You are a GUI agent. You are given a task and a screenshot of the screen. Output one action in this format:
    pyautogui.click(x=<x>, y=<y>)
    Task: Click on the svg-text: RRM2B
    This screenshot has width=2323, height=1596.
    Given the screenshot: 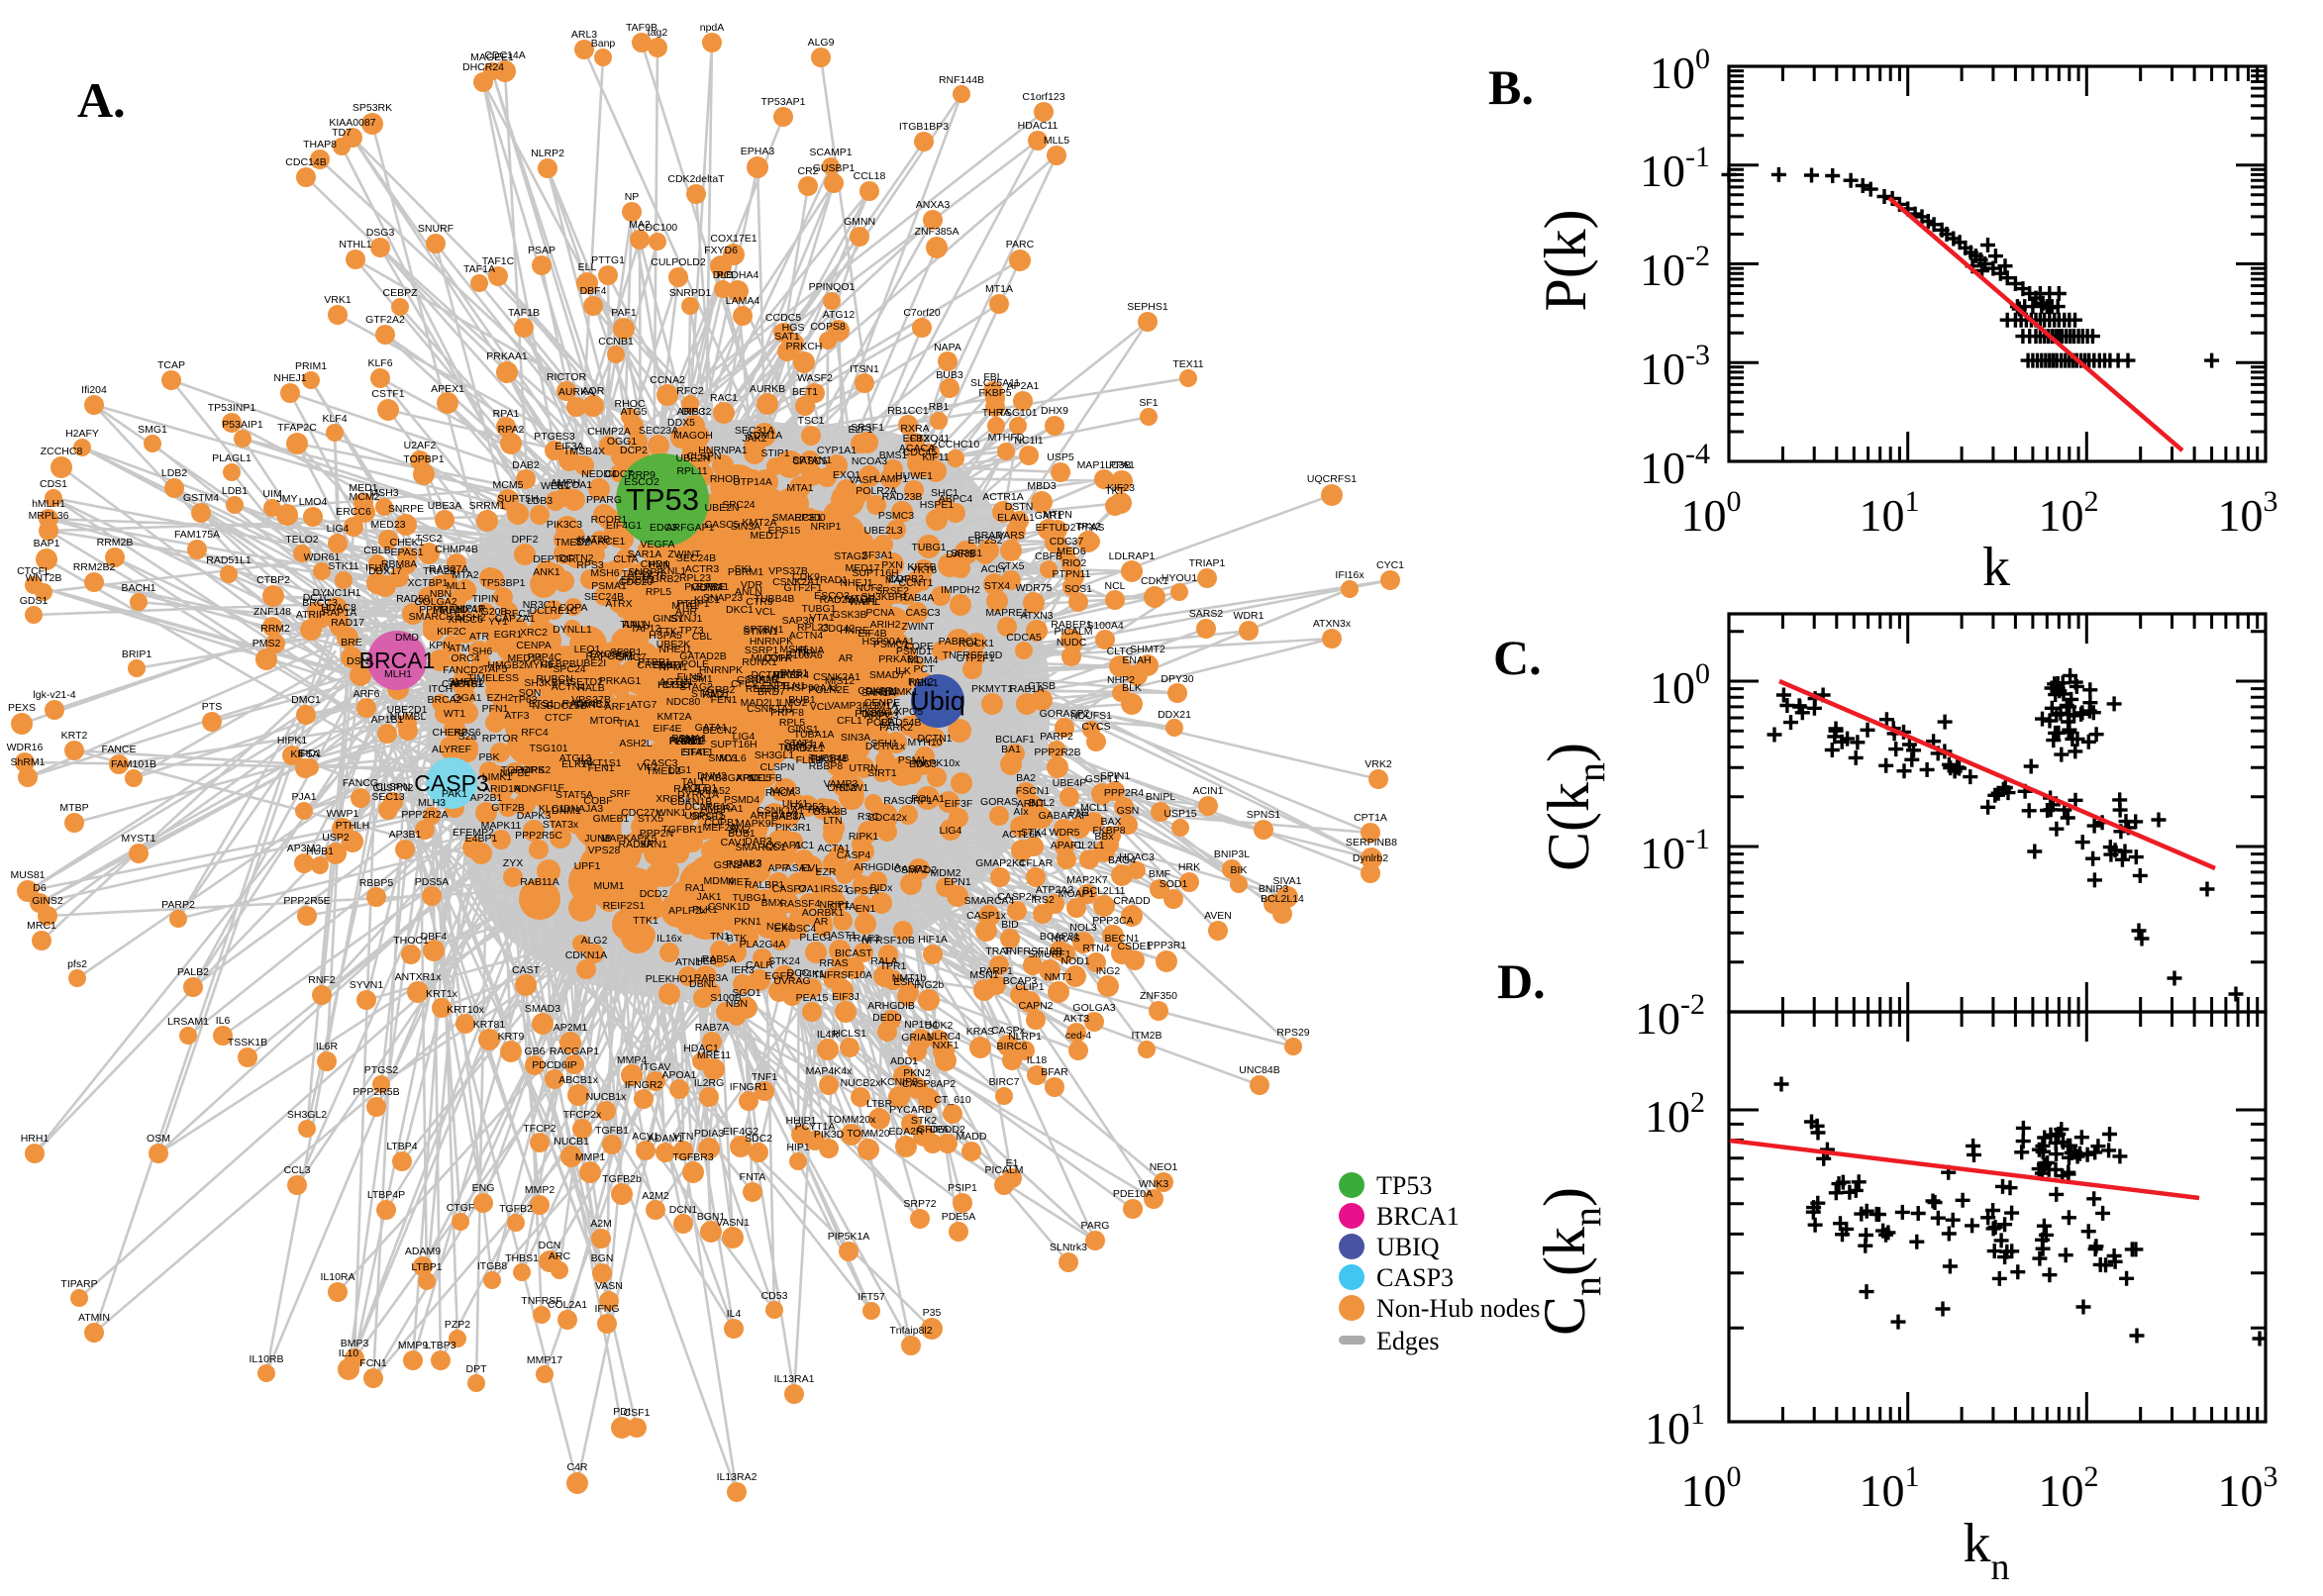 What is the action you would take?
    pyautogui.click(x=116, y=543)
    